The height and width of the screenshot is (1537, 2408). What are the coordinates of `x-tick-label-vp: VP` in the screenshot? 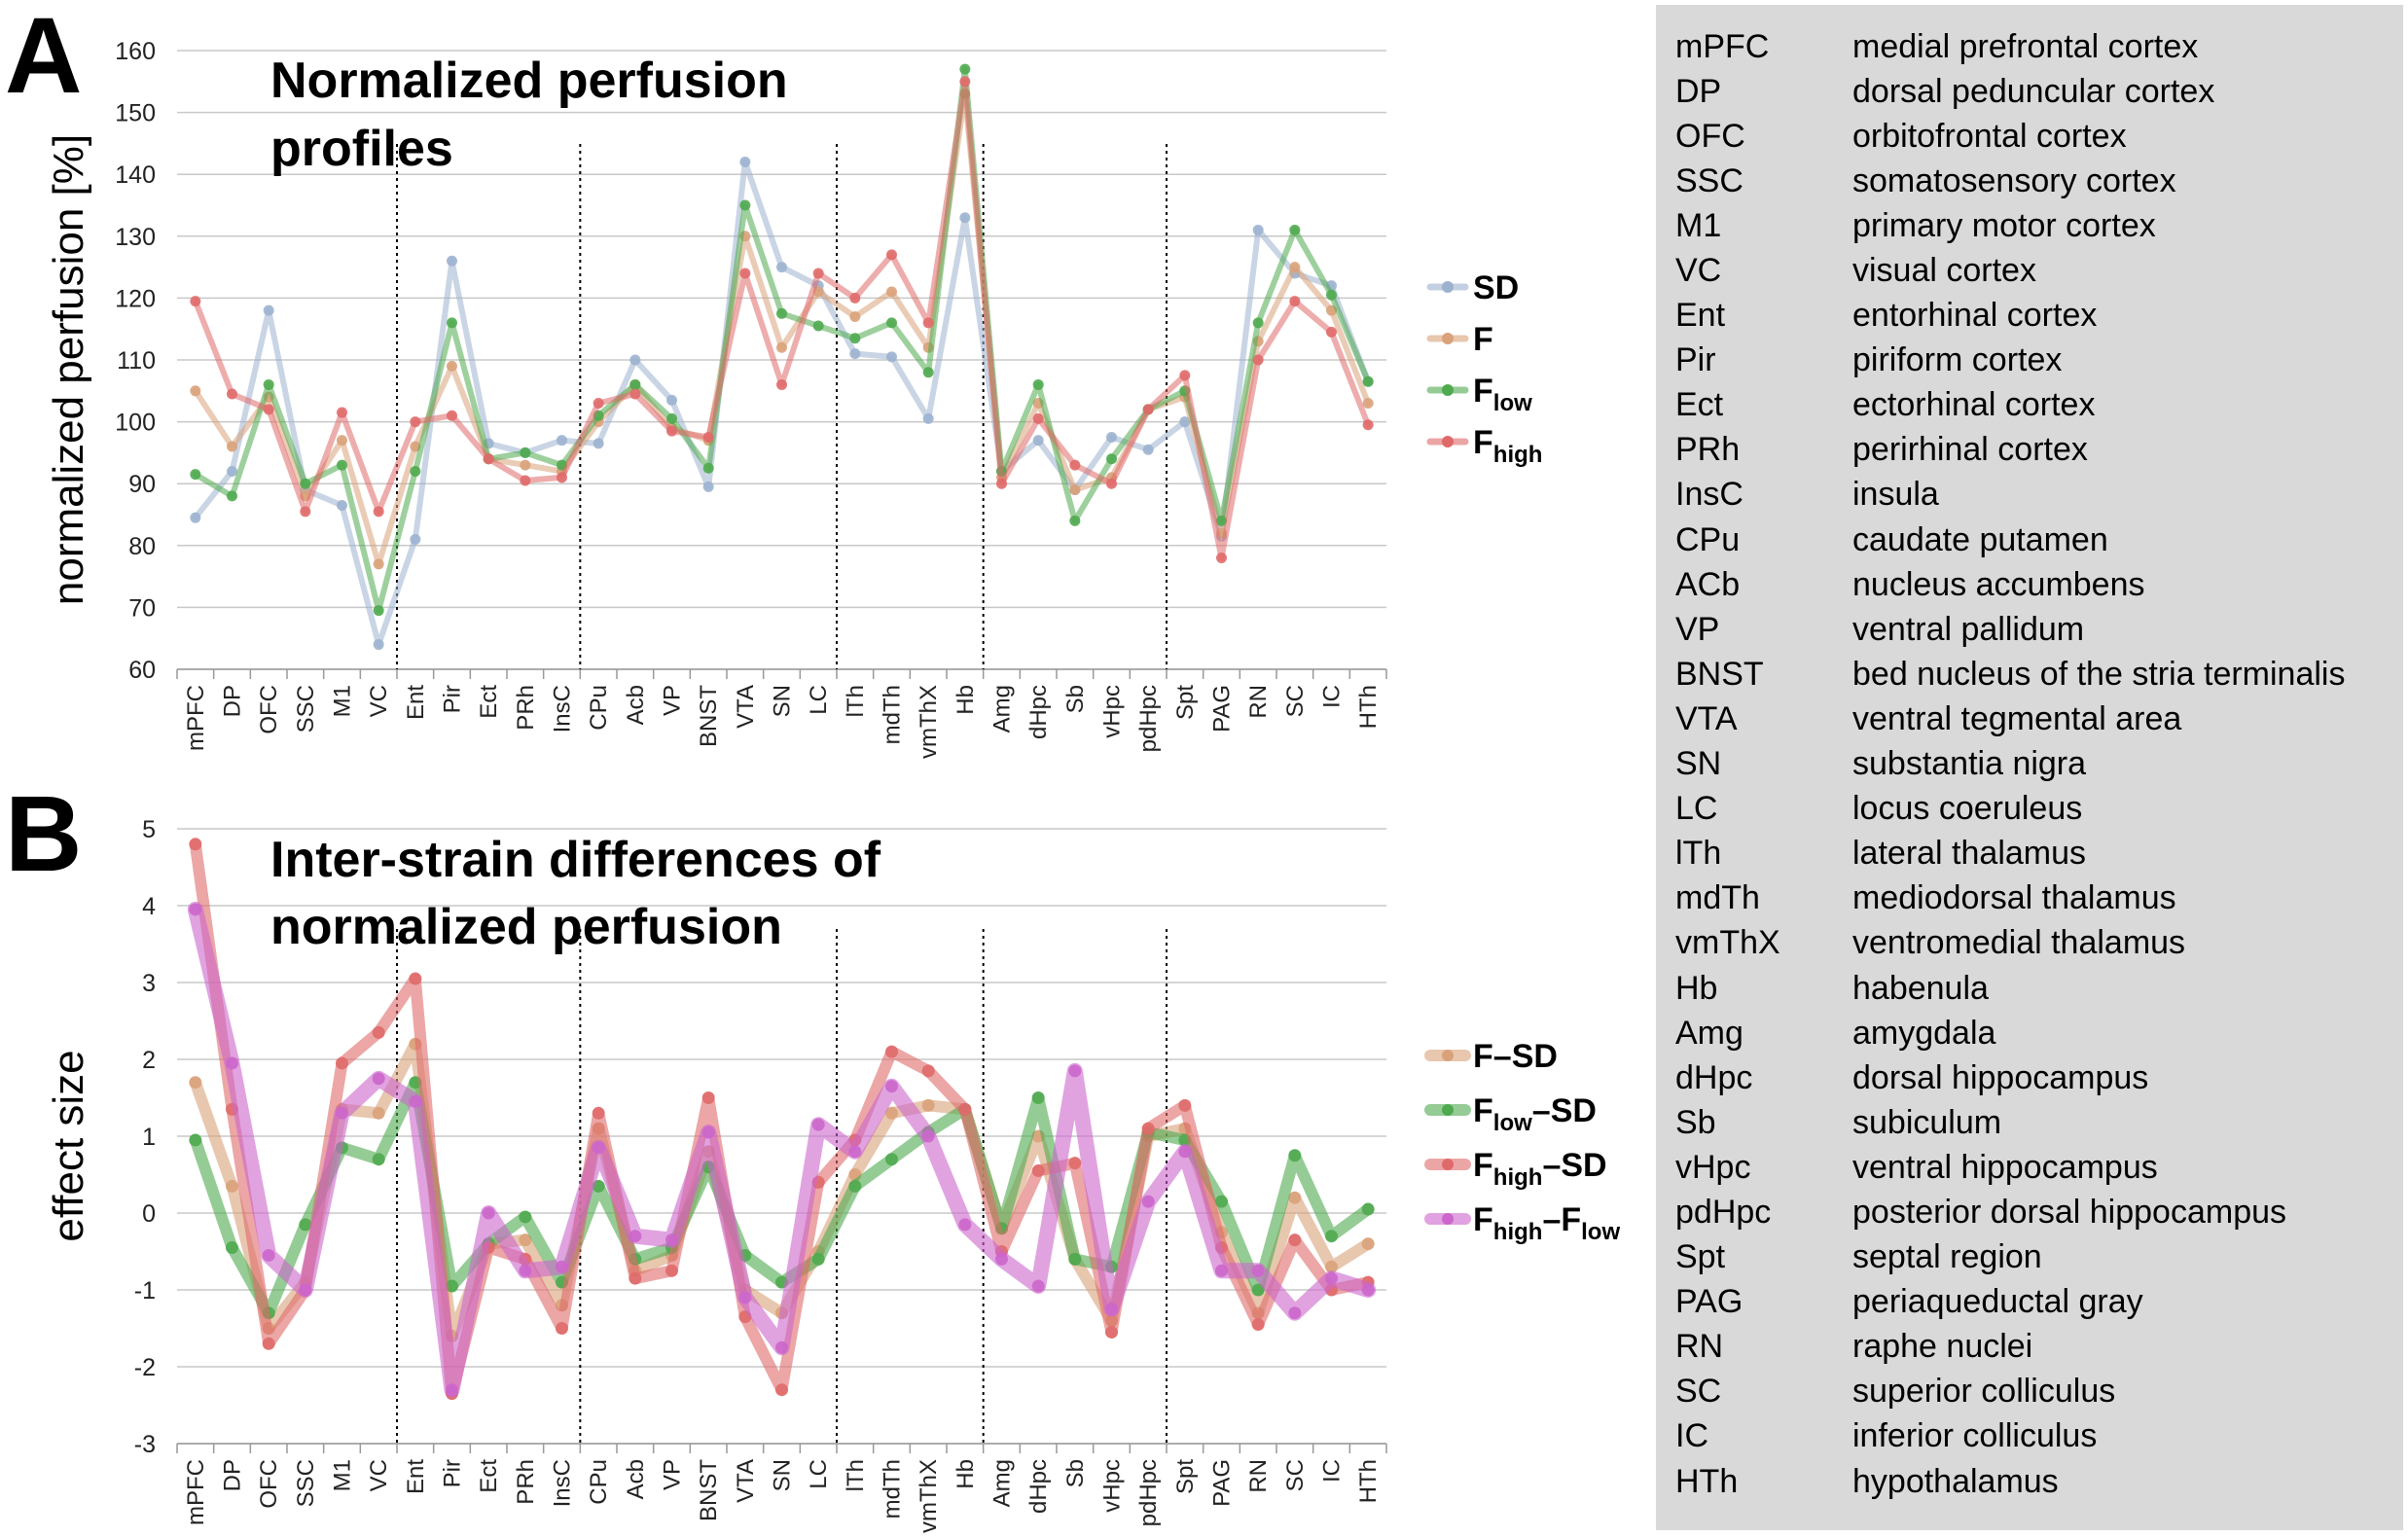 It's located at (673, 700).